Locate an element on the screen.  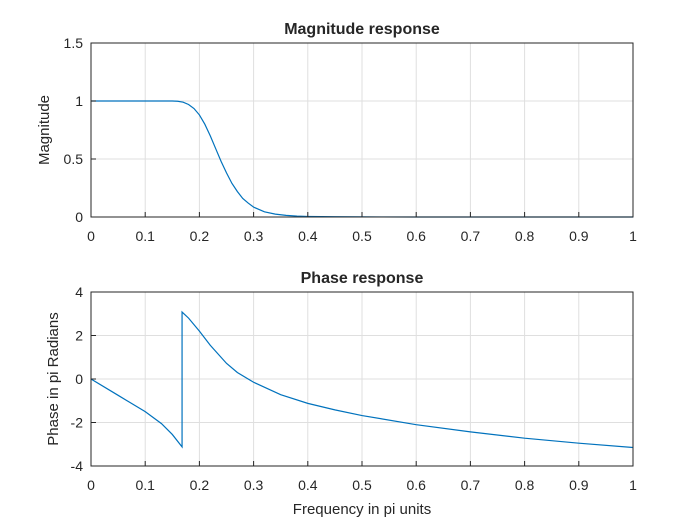
magnitude-xtick-label: 0.5 is located at coordinates (362, 236).